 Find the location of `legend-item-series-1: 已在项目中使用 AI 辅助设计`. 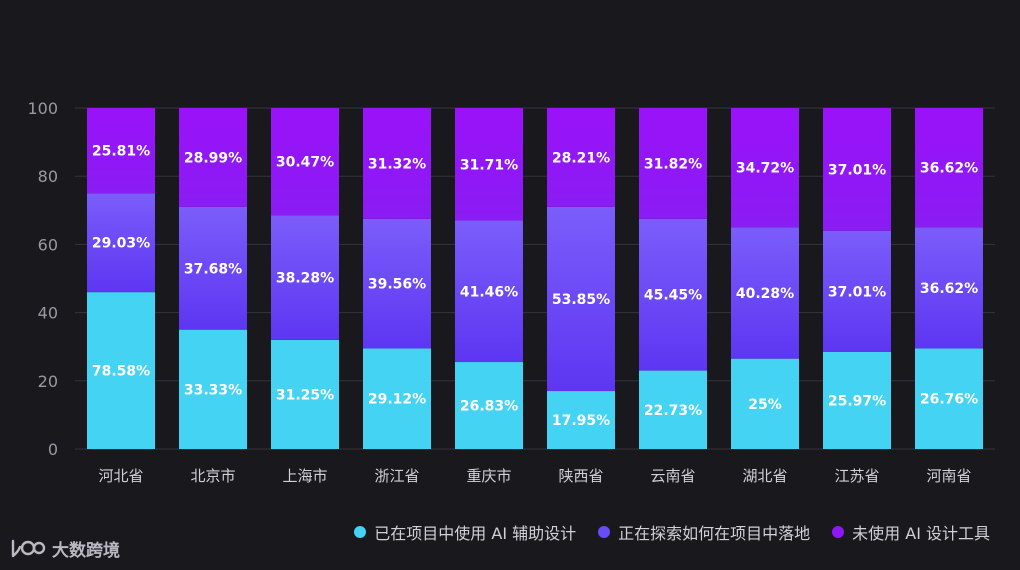

legend-item-series-1: 已在项目中使用 AI 辅助设计 is located at coordinates (465, 532).